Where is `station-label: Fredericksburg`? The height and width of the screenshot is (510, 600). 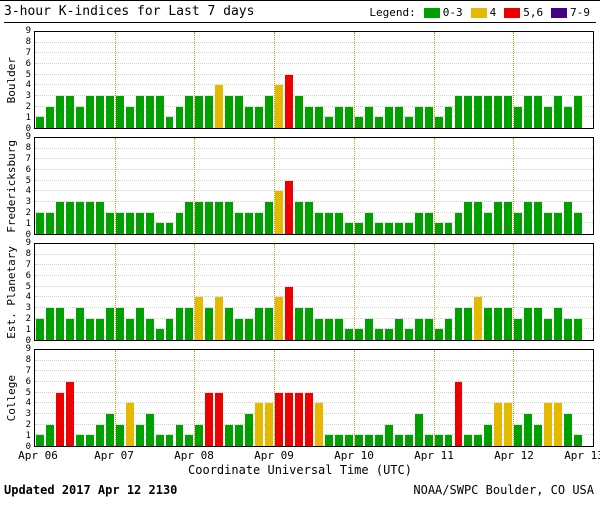 station-label: Fredericksburg is located at coordinates (11, 186).